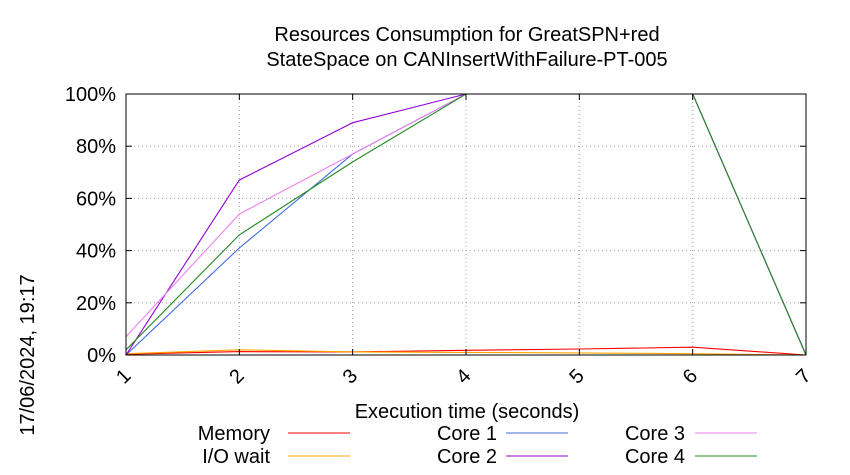 Image resolution: width=850 pixels, height=475 pixels. Describe the element at coordinates (234, 434) in the screenshot. I see `legend-label: Memory` at that location.